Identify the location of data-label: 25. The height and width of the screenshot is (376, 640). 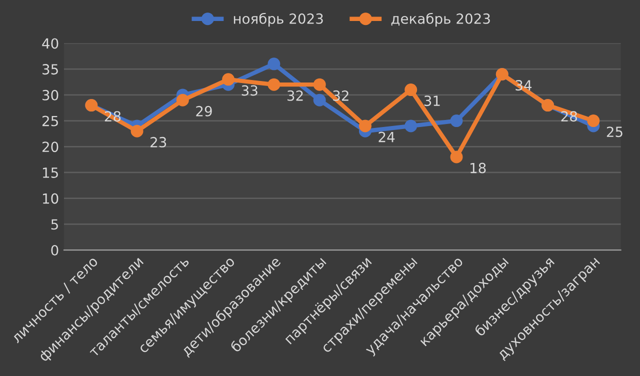
(614, 132).